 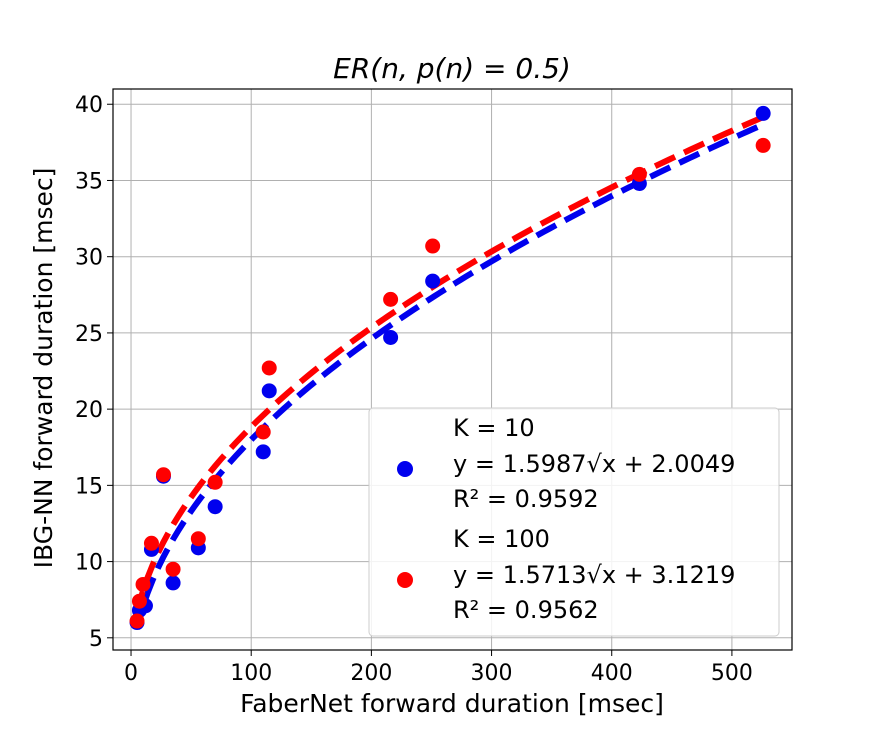 What do you see at coordinates (405, 469) in the screenshot?
I see `legend-marker-k10` at bounding box center [405, 469].